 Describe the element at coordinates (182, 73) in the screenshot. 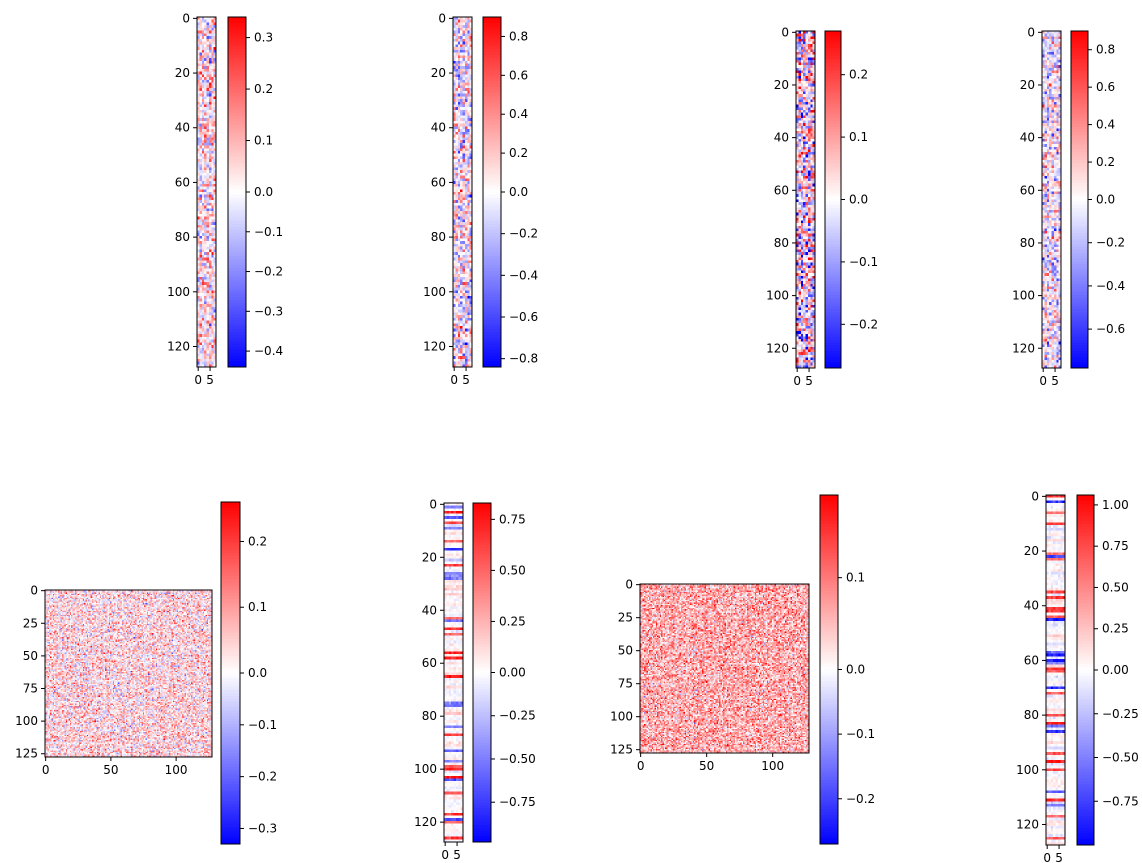

I see `y-tick-label: 20` at that location.